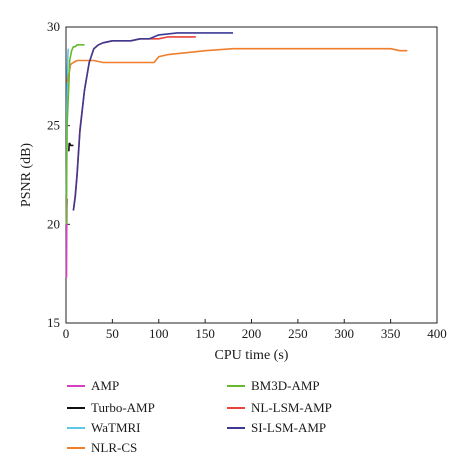  Describe the element at coordinates (105, 385) in the screenshot. I see `legend-label: AMP` at that location.